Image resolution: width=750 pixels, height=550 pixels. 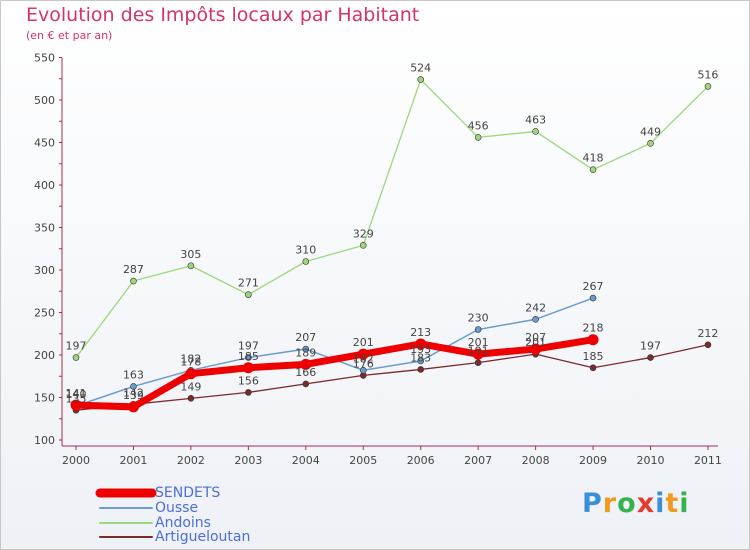 I want to click on y-tick-label: 400, so click(x=44, y=185).